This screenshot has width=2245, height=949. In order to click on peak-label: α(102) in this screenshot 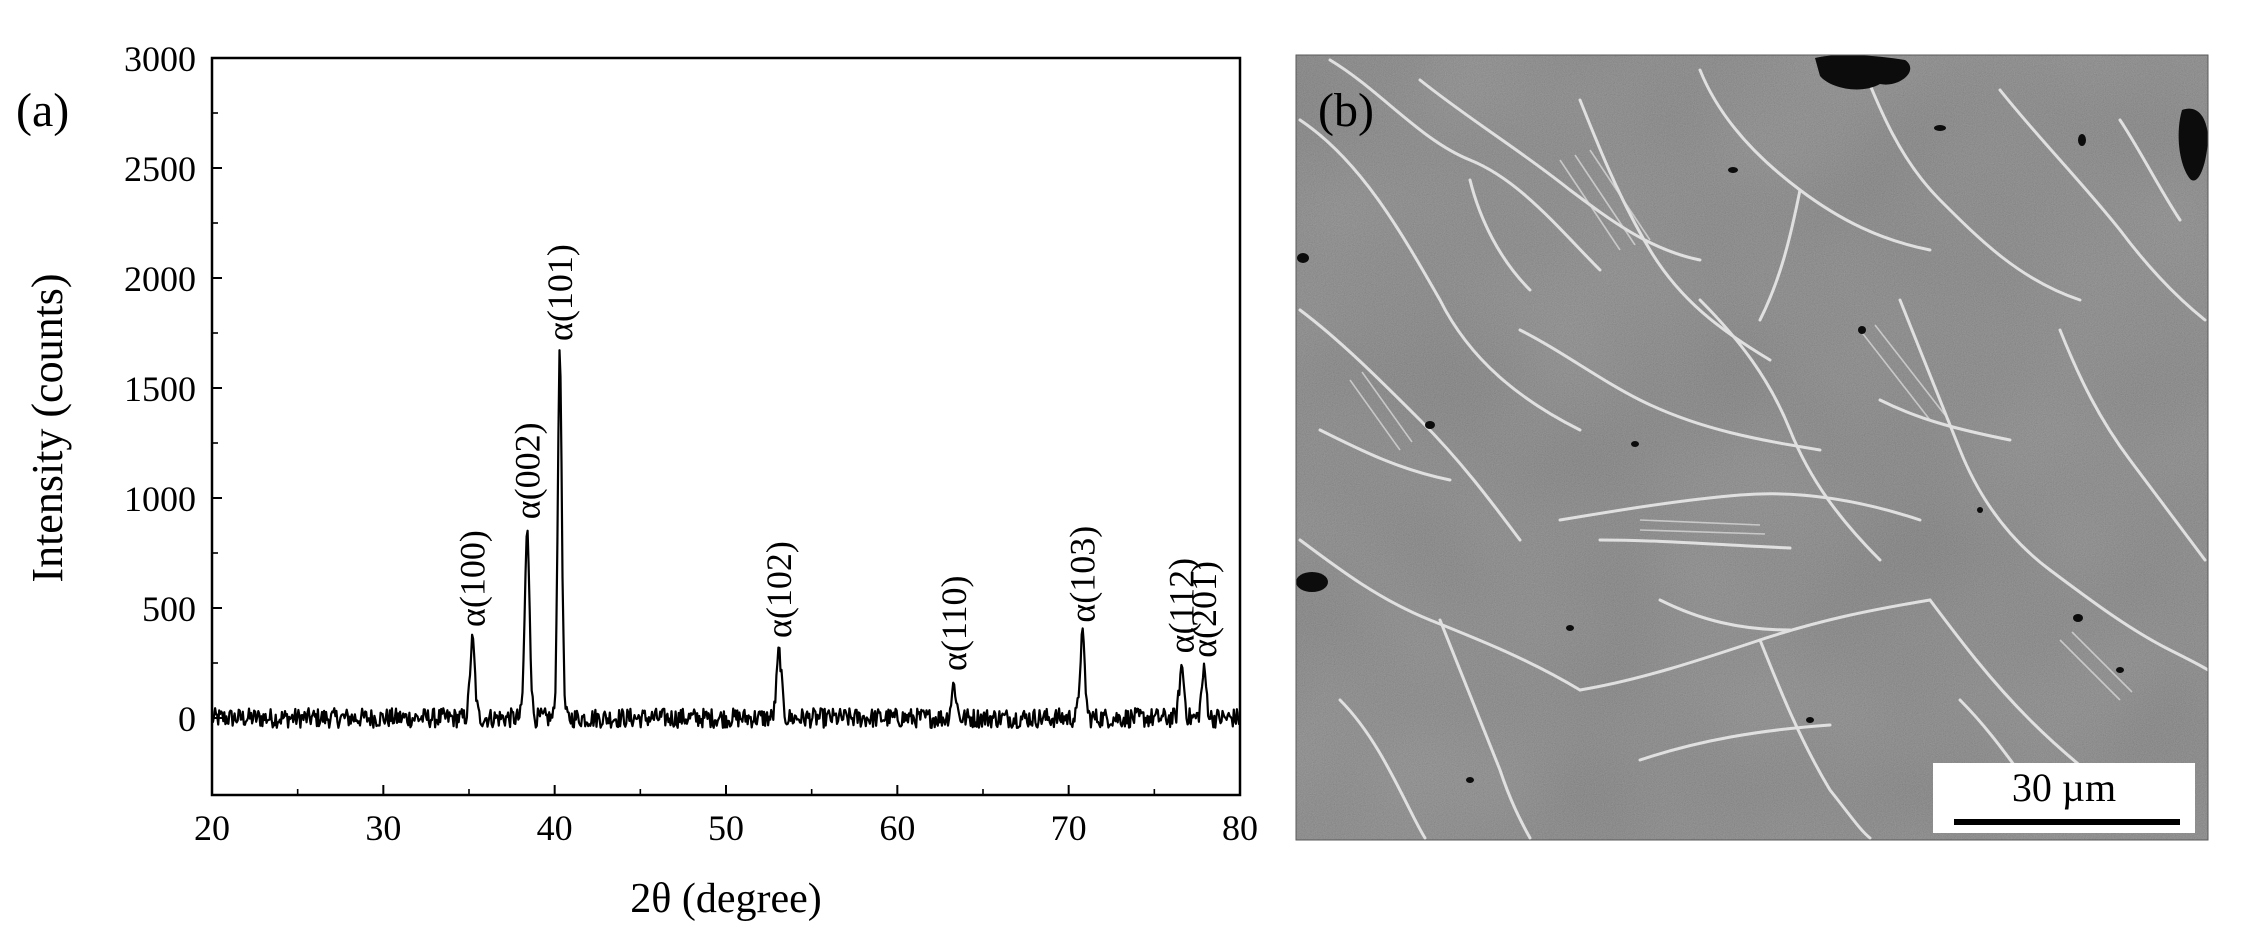, I will do `click(779, 589)`.